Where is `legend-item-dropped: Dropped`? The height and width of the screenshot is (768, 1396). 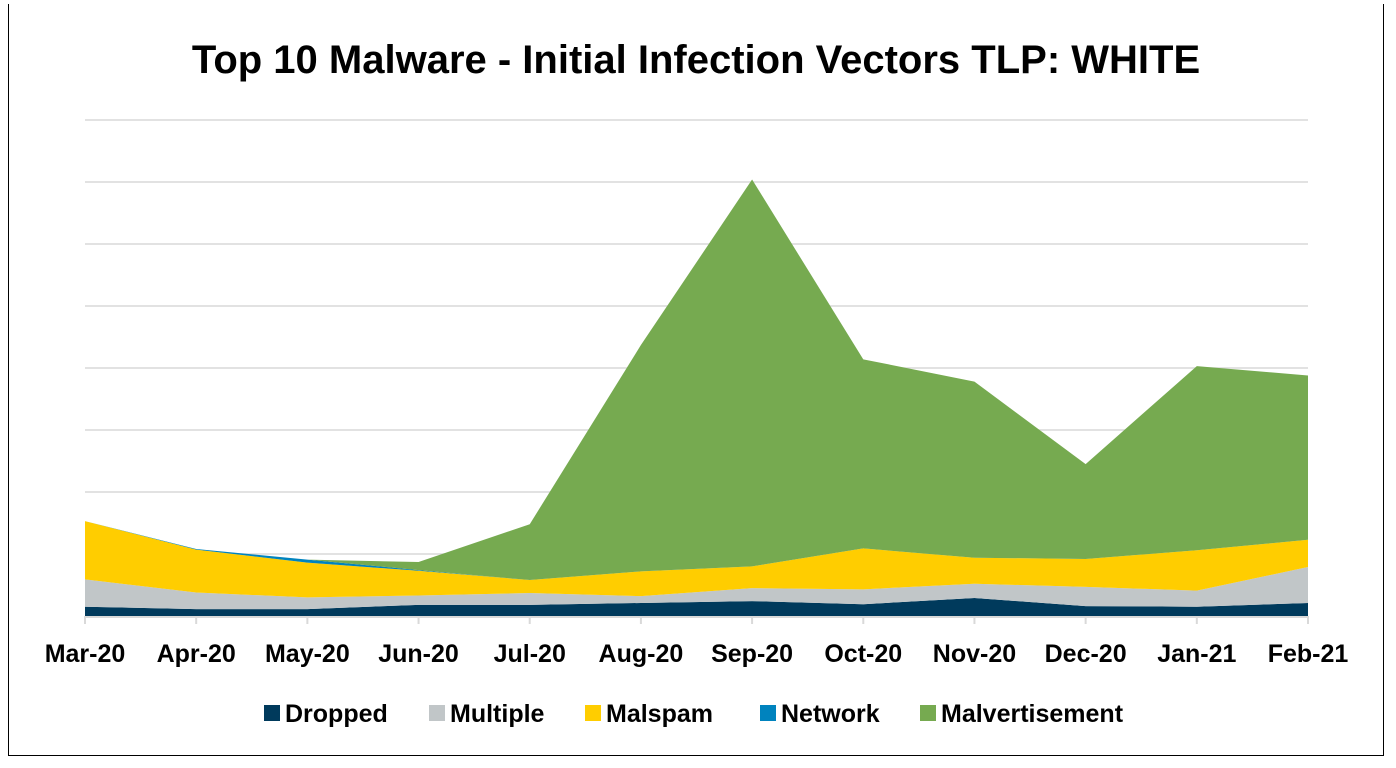 legend-item-dropped: Dropped is located at coordinates (326, 714).